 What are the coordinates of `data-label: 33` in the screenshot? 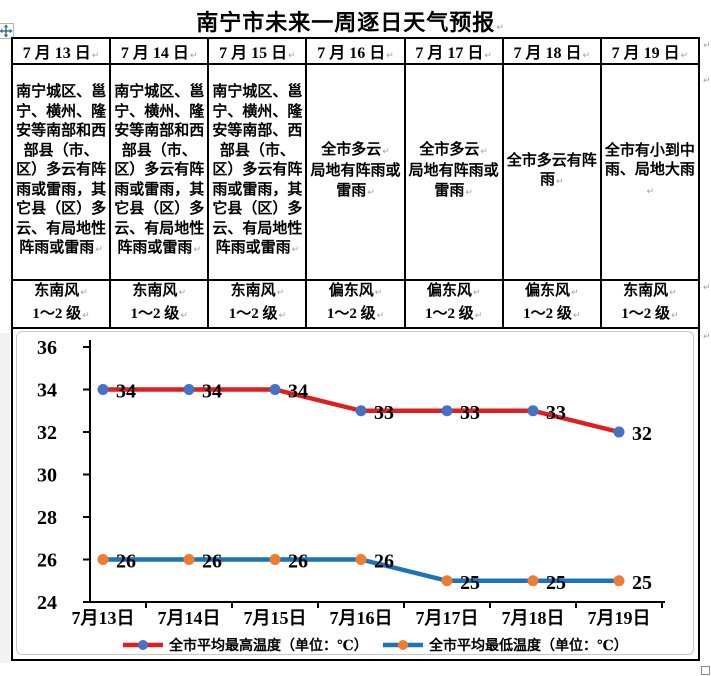 It's located at (384, 413).